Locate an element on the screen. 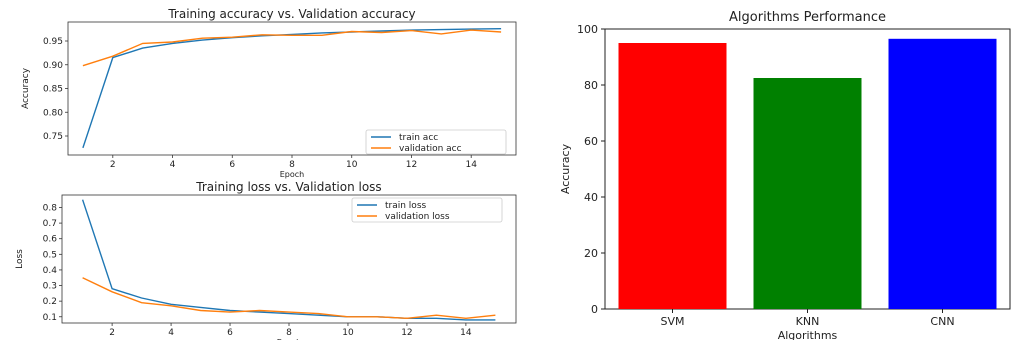 This screenshot has height=340, width=1020. y-tick-label: 100 is located at coordinates (587, 29).